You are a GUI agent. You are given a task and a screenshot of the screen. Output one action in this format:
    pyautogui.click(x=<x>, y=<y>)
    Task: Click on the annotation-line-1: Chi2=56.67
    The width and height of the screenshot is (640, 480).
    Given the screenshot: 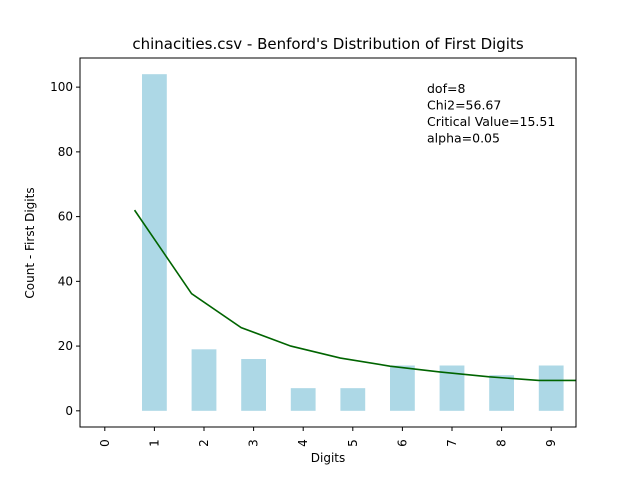 What is the action you would take?
    pyautogui.click(x=464, y=105)
    